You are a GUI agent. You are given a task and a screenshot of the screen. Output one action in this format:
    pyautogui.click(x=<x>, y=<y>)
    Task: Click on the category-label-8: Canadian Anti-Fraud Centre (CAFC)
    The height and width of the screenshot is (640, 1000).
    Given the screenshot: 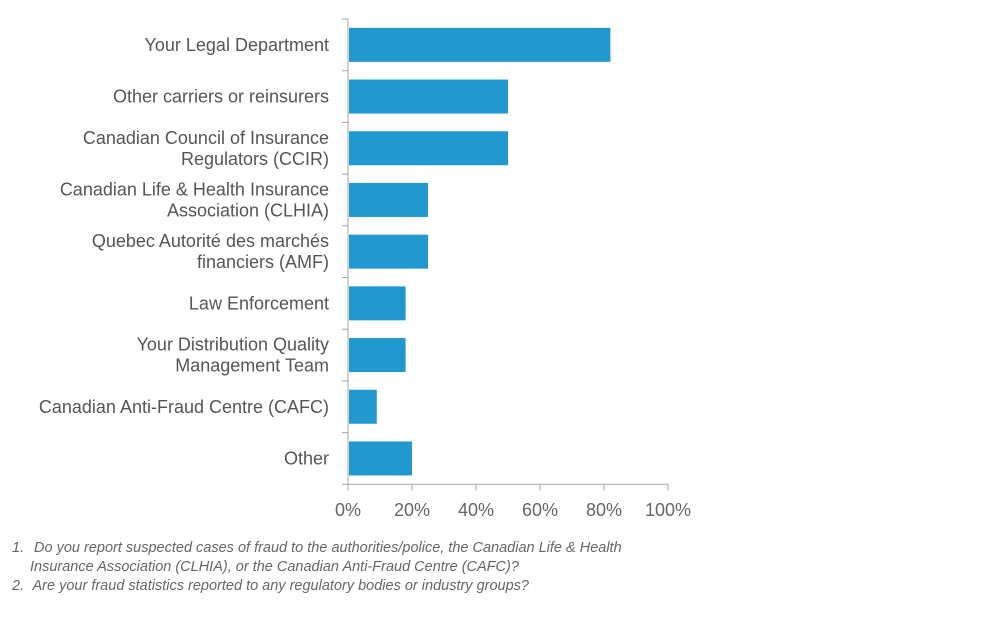 What is the action you would take?
    pyautogui.click(x=184, y=407)
    